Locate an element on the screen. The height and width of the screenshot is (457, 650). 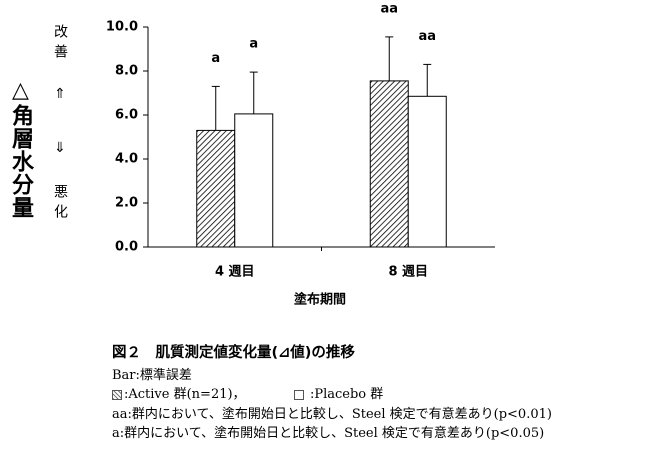
x-axis-title: 塗布期間 is located at coordinates (320, 300).